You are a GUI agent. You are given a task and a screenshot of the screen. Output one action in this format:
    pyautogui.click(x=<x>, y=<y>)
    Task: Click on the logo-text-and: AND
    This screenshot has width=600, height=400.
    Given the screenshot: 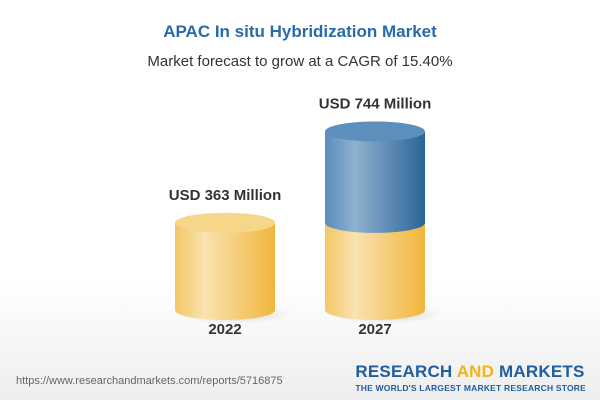 What is the action you would take?
    pyautogui.click(x=475, y=371)
    